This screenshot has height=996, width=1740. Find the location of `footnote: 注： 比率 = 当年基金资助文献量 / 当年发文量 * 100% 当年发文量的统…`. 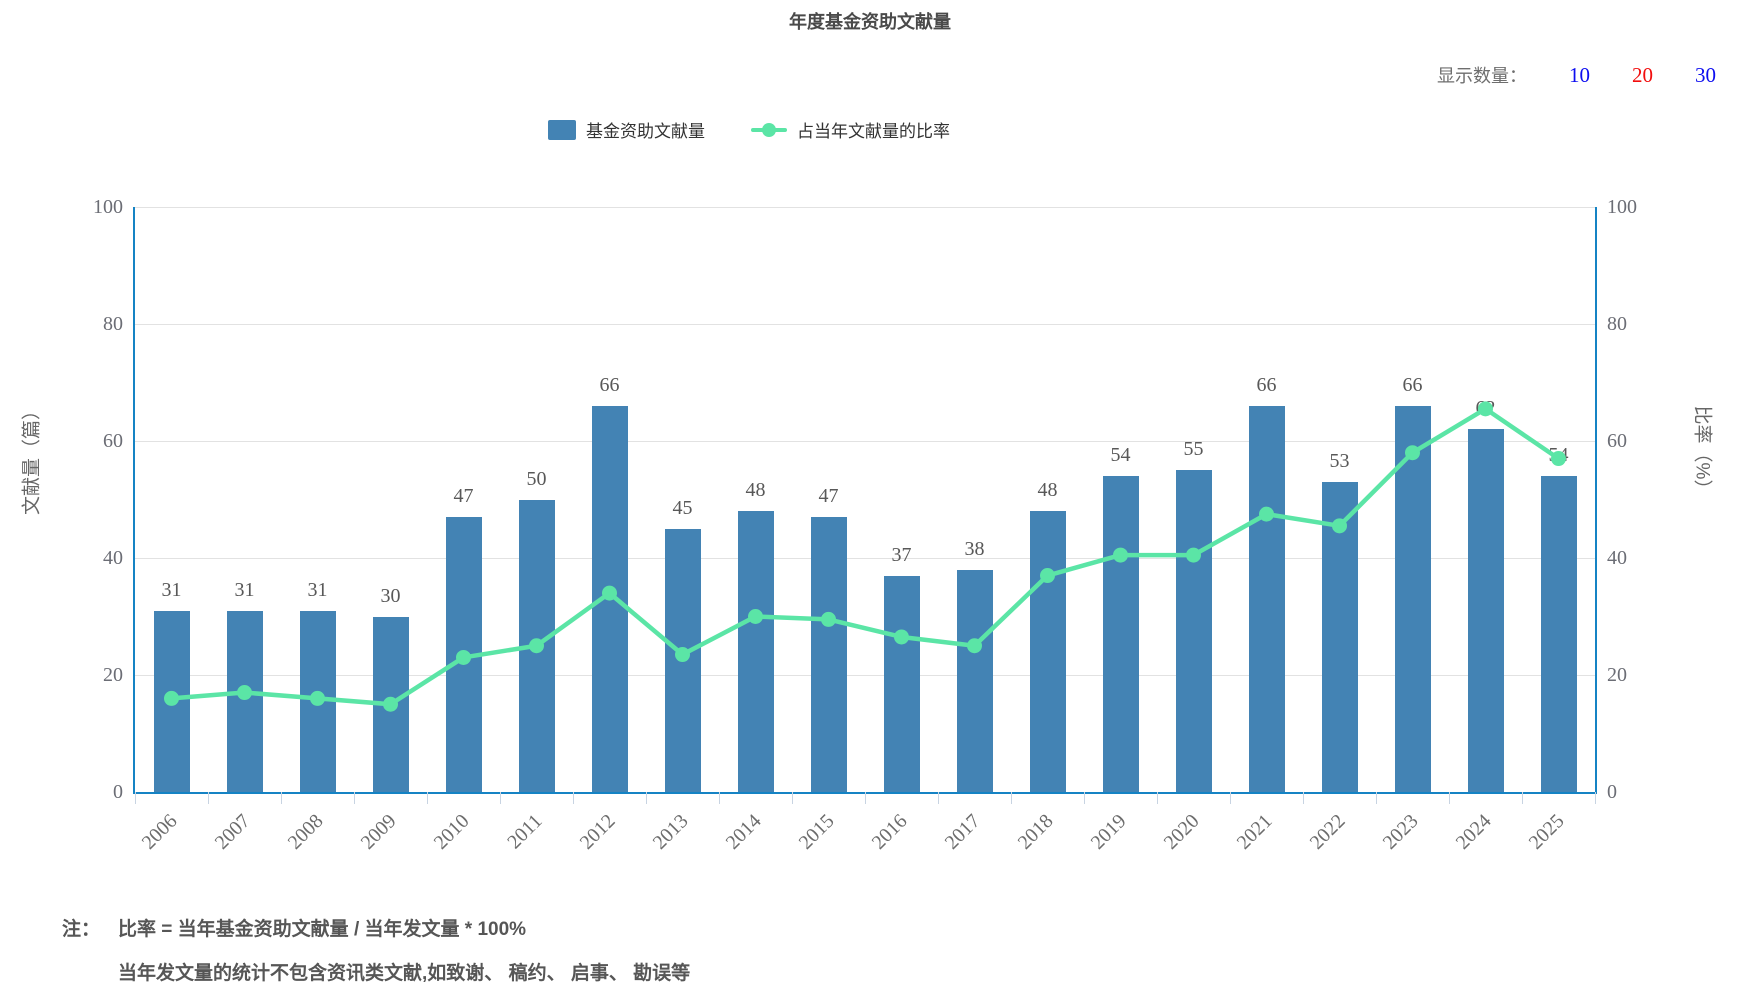

footnote: 注： 比率 = 当年基金资助文献量 / 当年发文量 * 100% 当年发文量的统… is located at coordinates (376, 952).